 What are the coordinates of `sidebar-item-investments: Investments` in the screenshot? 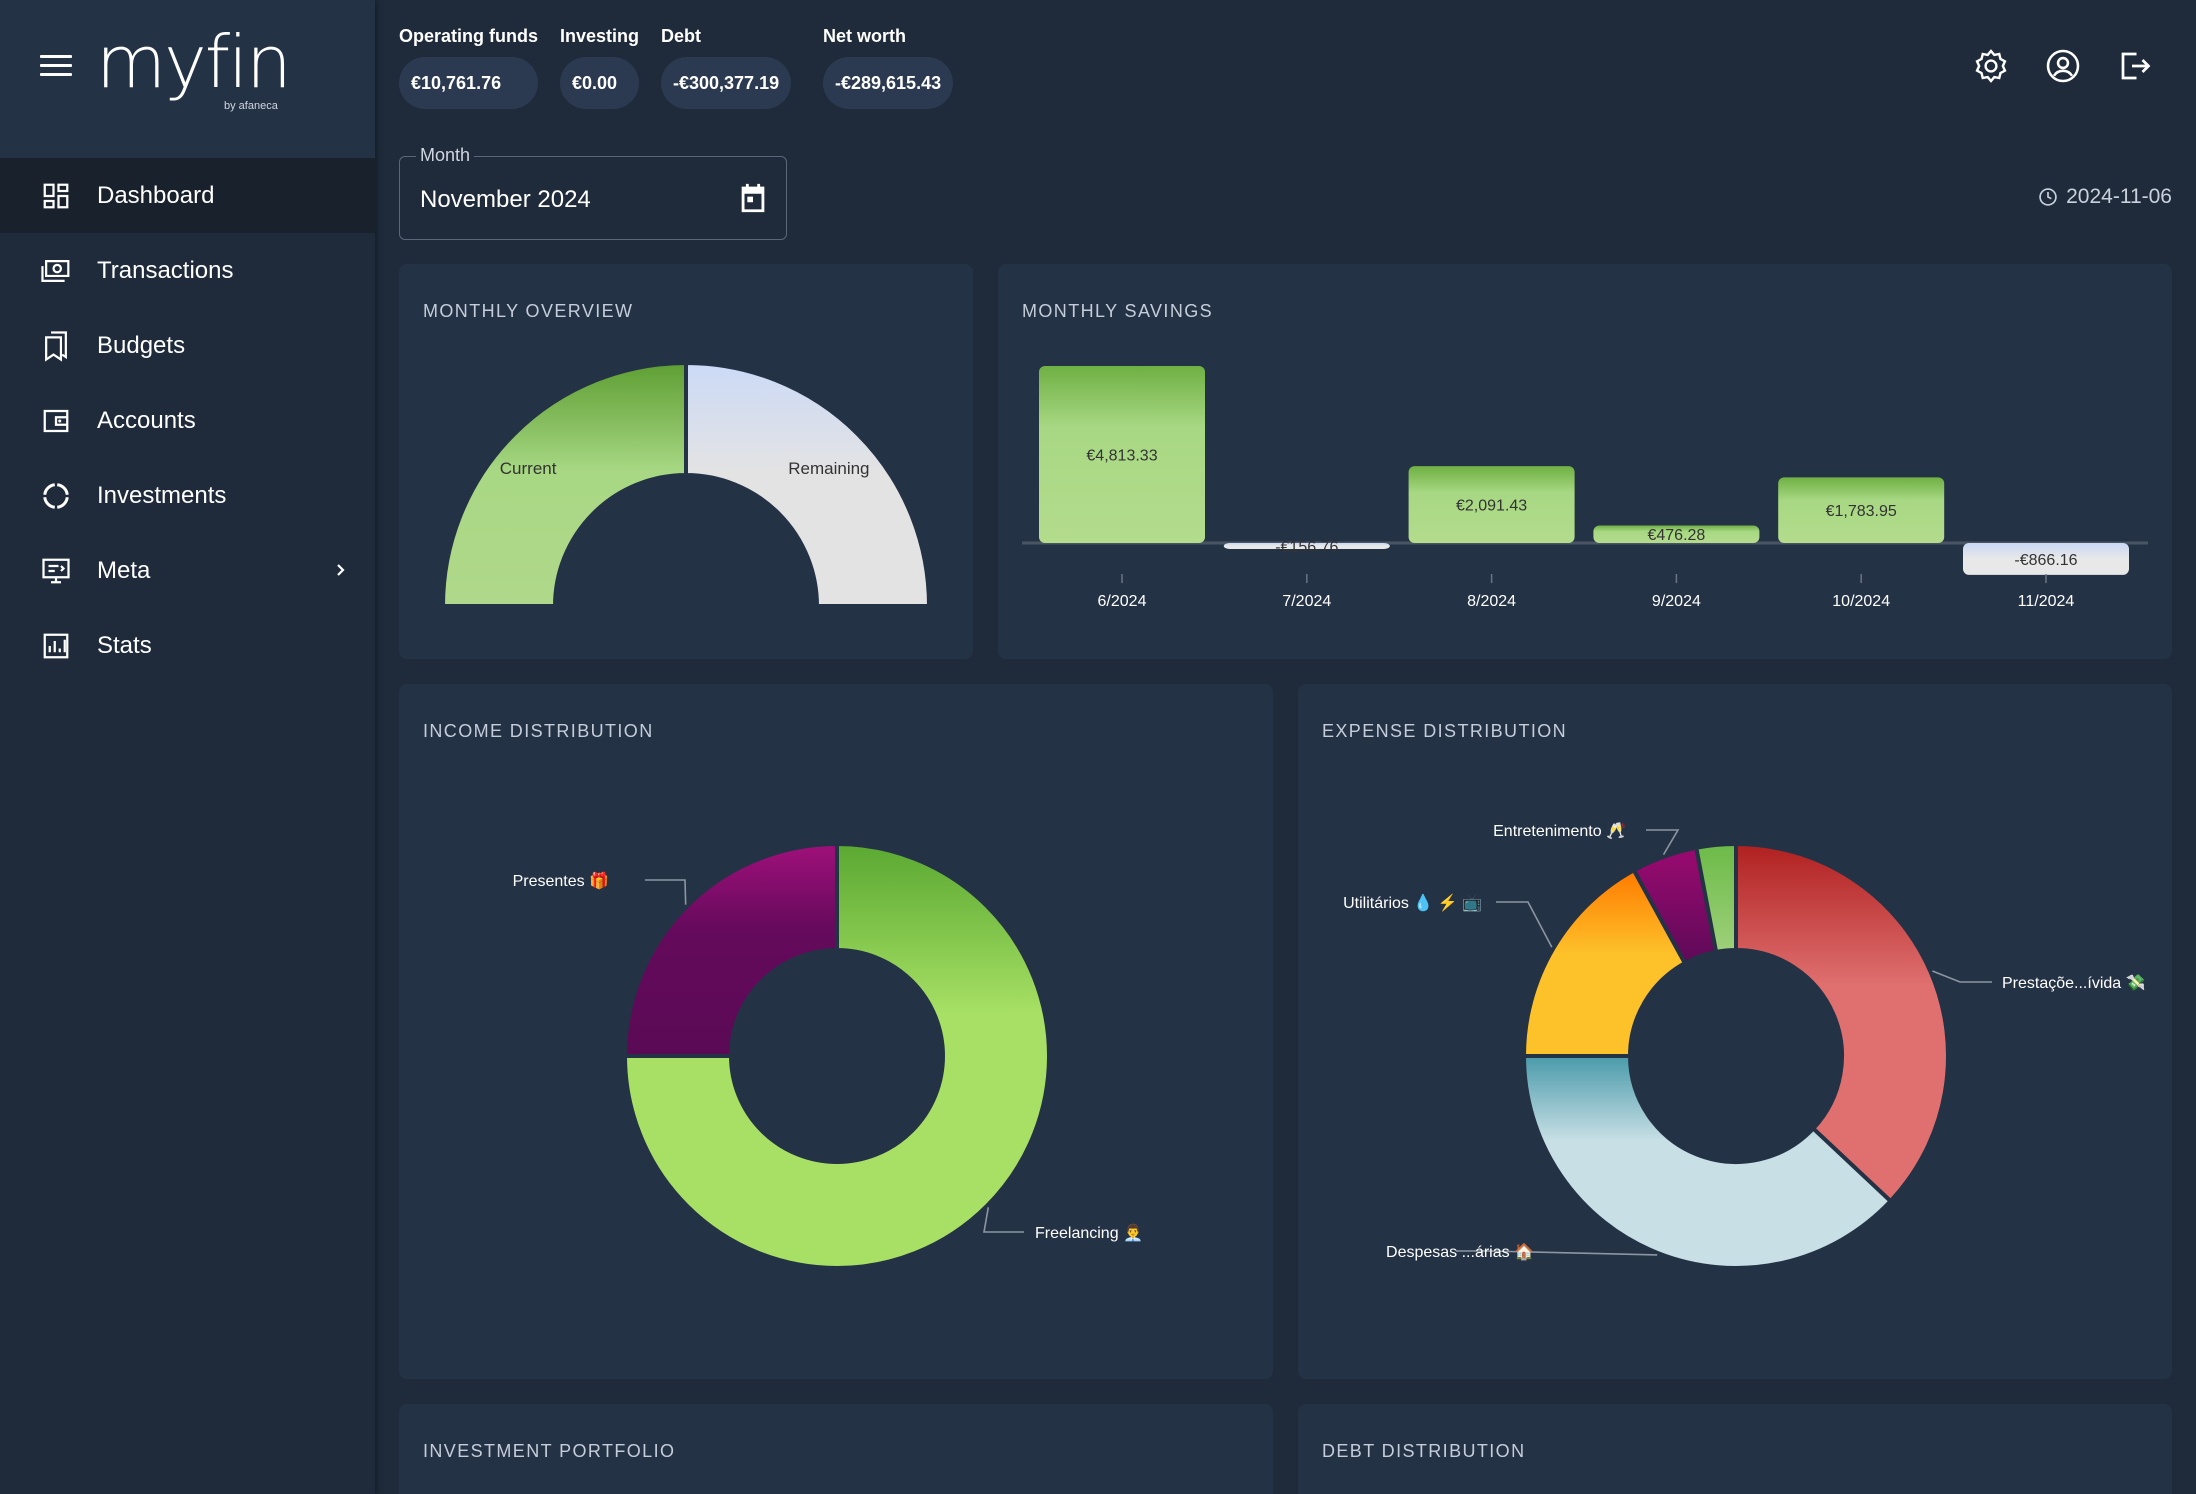 It's located at (187, 495).